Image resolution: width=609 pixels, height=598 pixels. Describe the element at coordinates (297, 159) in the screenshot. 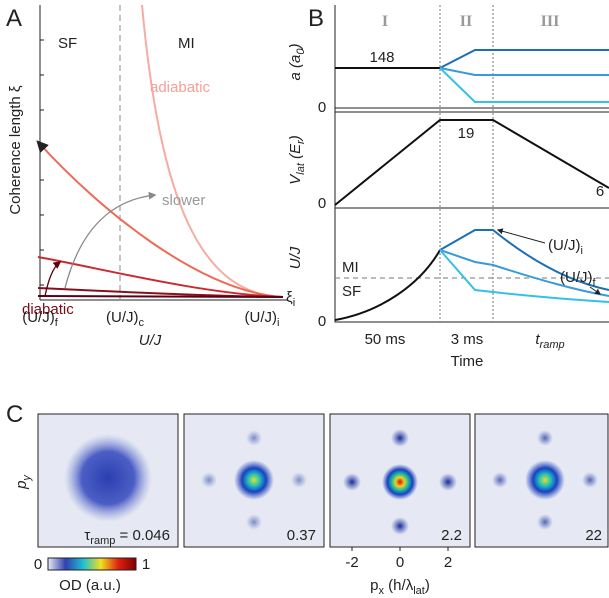

I see `y-label: Vlat (Er)` at that location.